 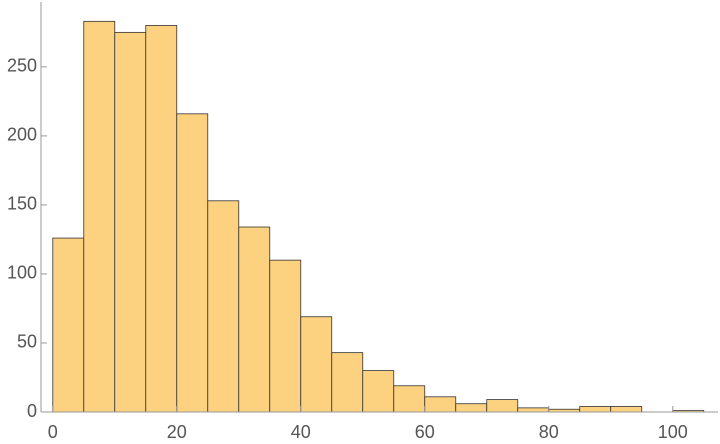 What do you see at coordinates (673, 432) in the screenshot?
I see `x-tick-label: 100` at bounding box center [673, 432].